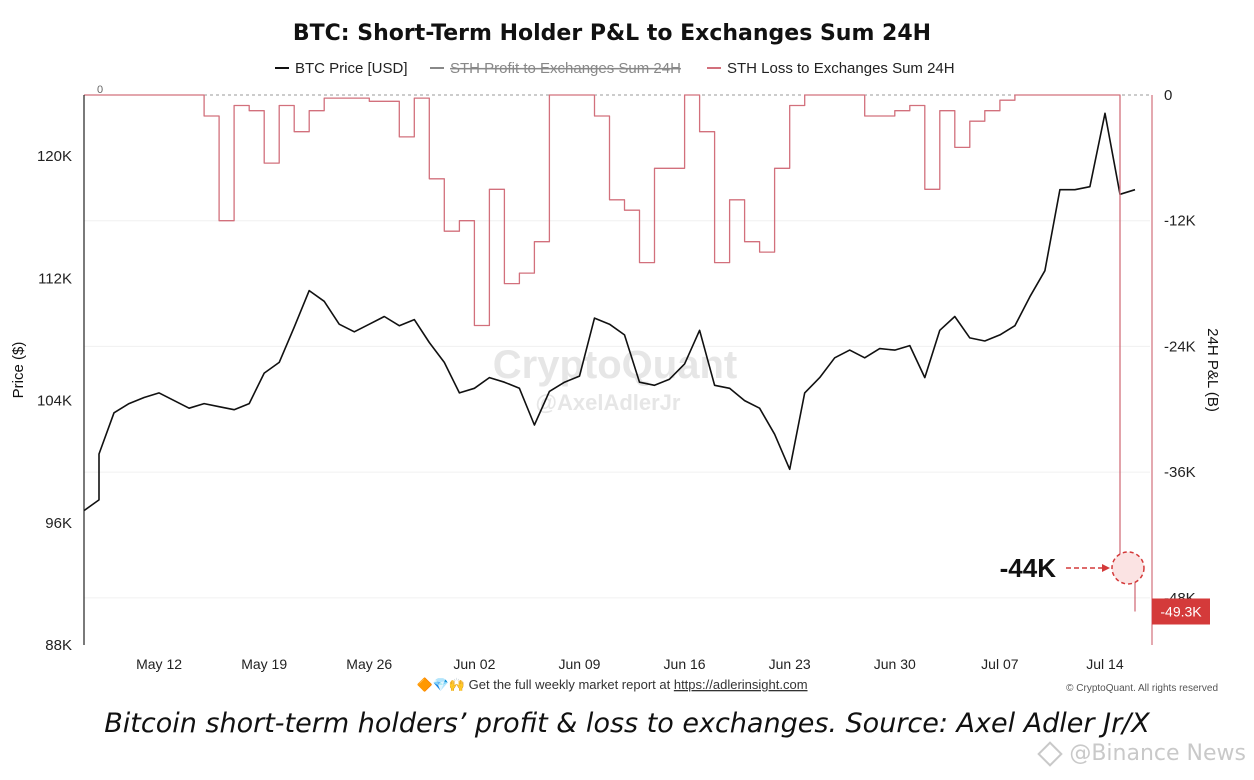 This screenshot has height=780, width=1254. Describe the element at coordinates (790, 664) in the screenshot. I see `x-tick-label: Jun 23` at that location.